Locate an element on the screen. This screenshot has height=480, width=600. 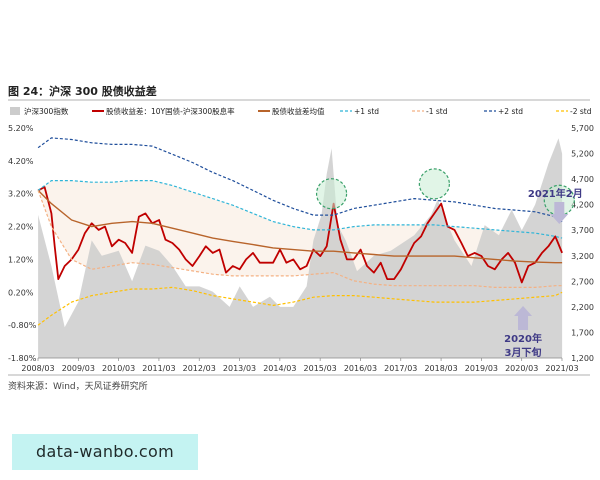
legend-label-1: 股债收益差：10Y国债-沪深300股息率 is located at coordinates (170, 111).